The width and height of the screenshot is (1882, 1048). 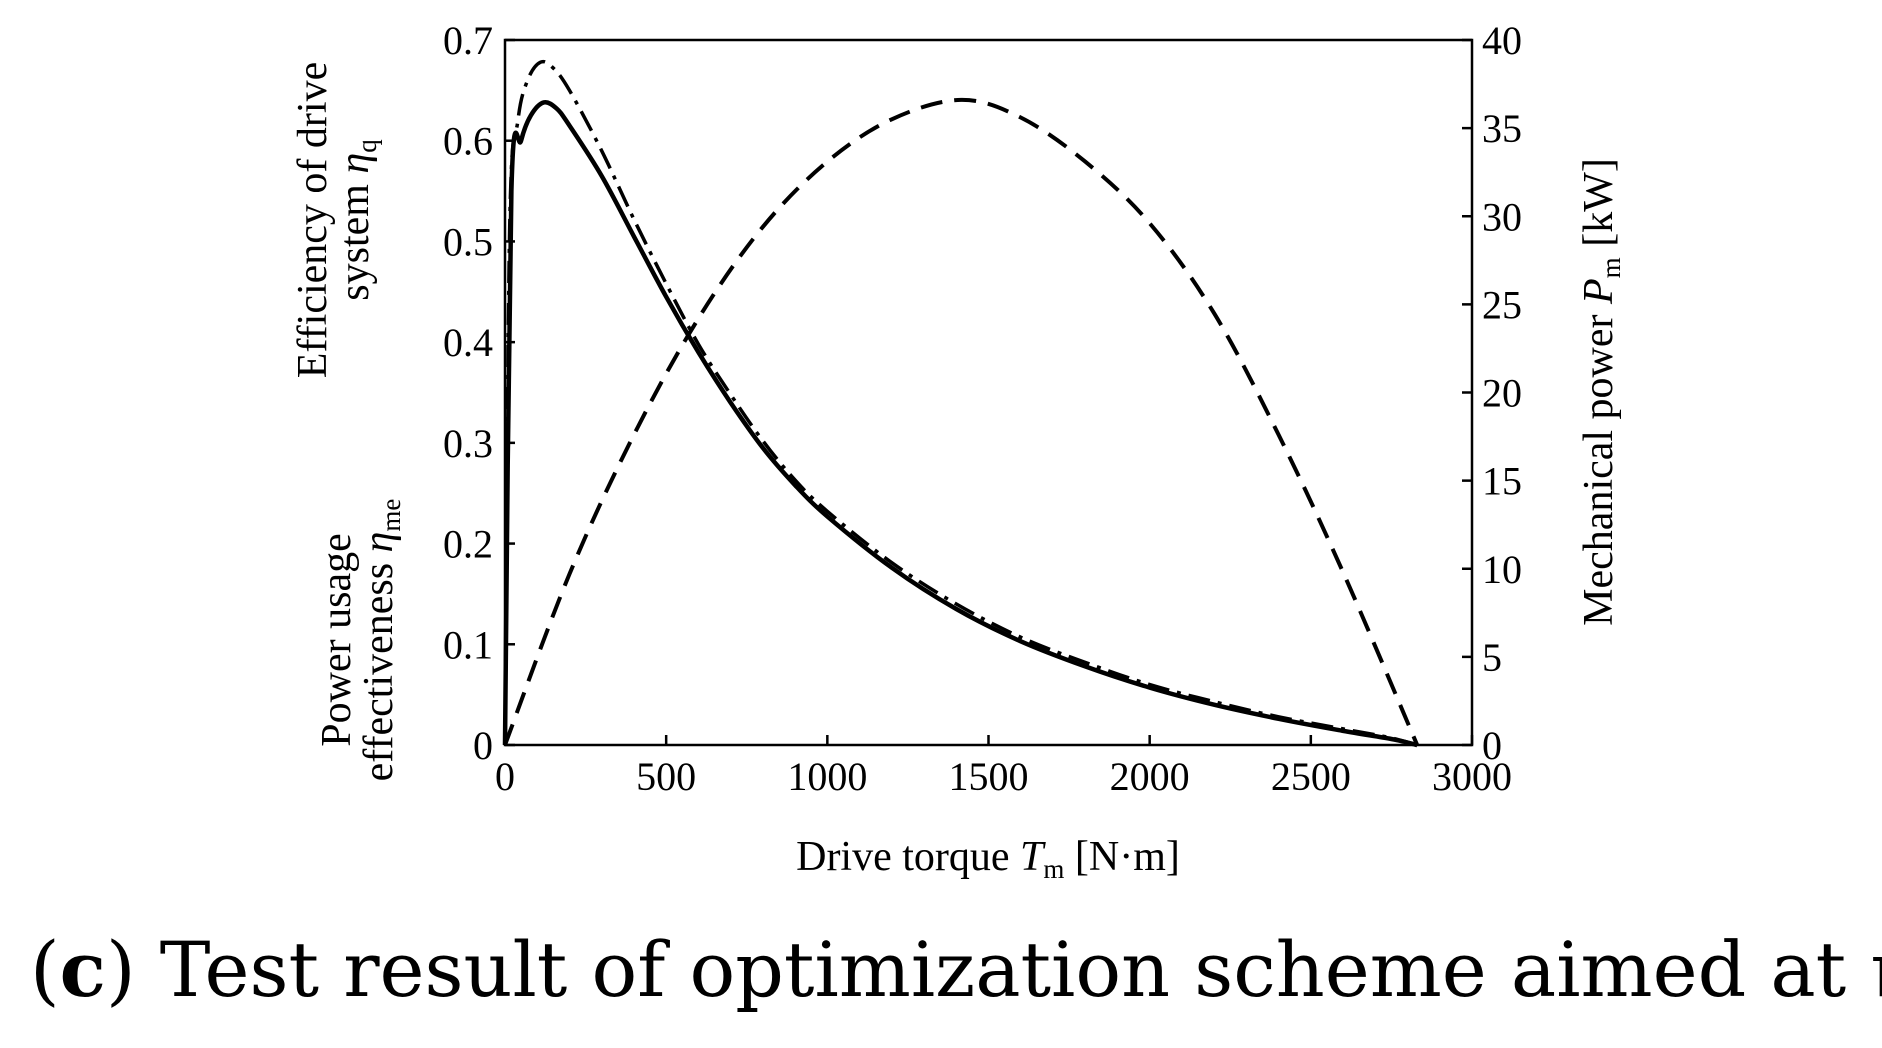 What do you see at coordinates (666, 776) in the screenshot?
I see `x-tick-label: 500` at bounding box center [666, 776].